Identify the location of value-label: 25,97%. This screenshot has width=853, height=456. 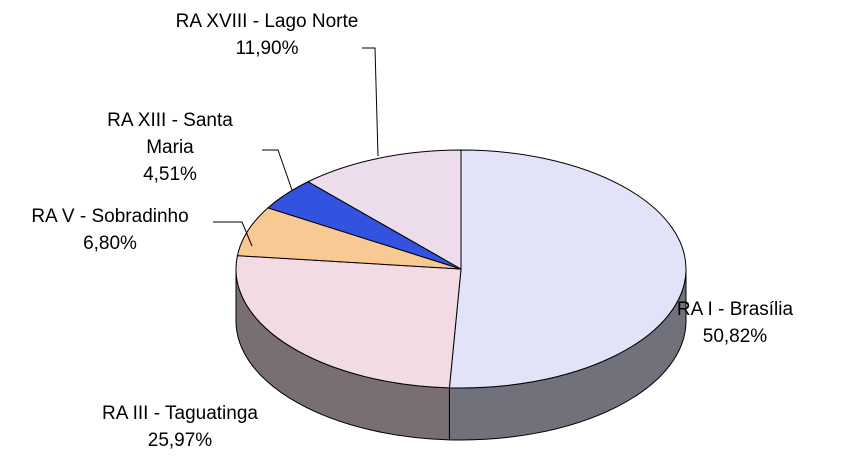
(180, 440).